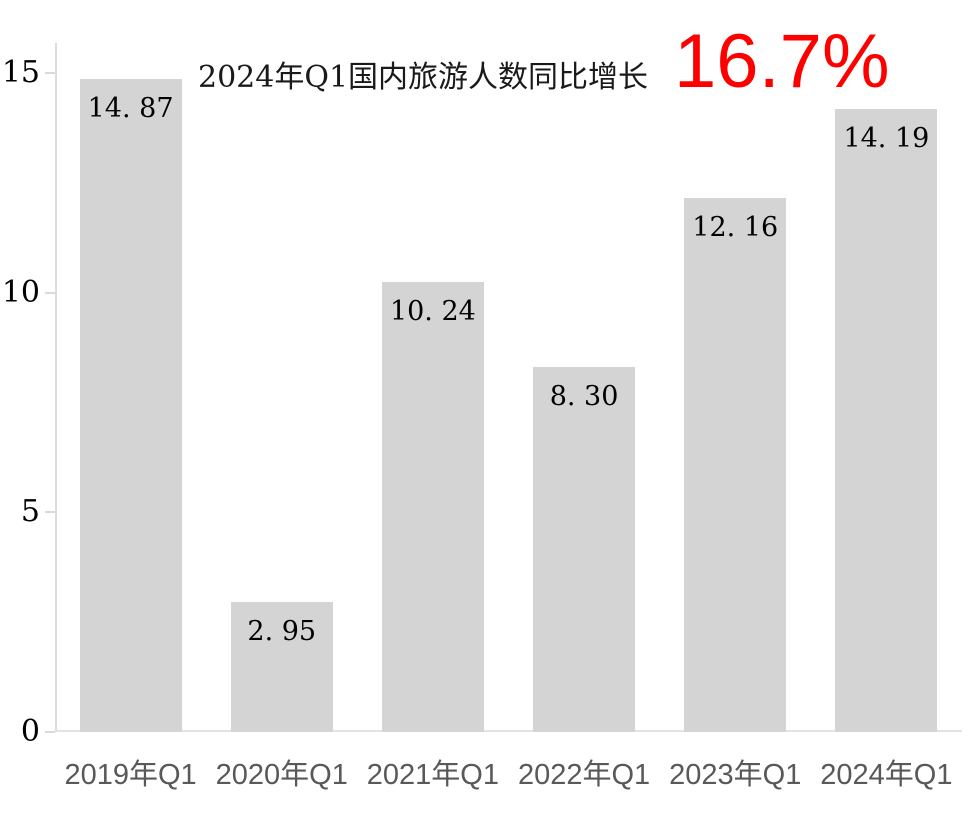 Image resolution: width=980 pixels, height=826 pixels. I want to click on x-axis-label-2019年Q1: 2019年Q1, so click(130, 775).